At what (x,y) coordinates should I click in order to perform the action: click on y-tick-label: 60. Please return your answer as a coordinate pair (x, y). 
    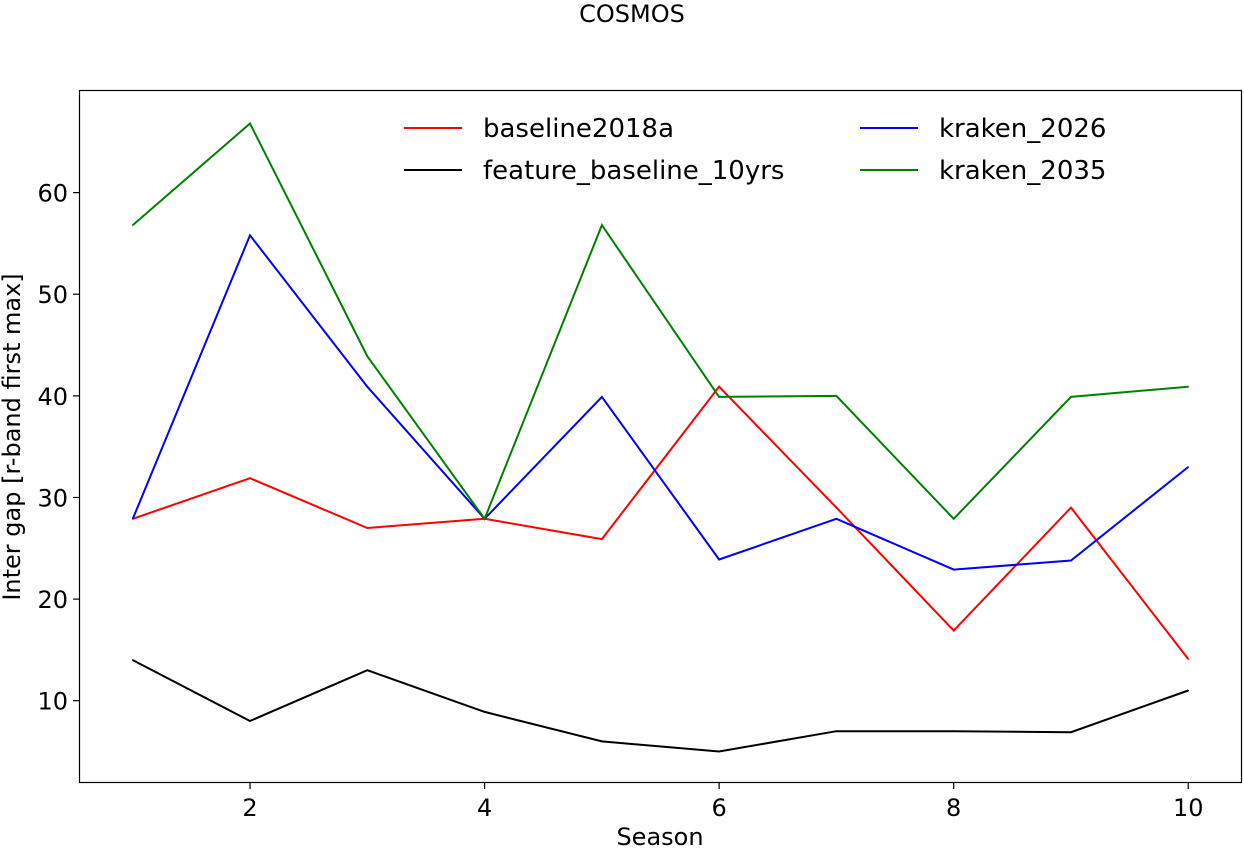
    Looking at the image, I should click on (52, 194).